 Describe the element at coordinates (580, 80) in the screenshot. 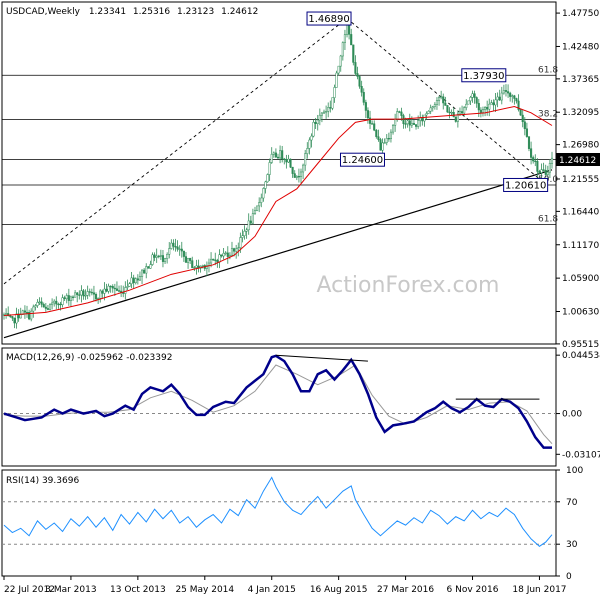

I see `price-y-tick-label-2: 1.37365` at that location.